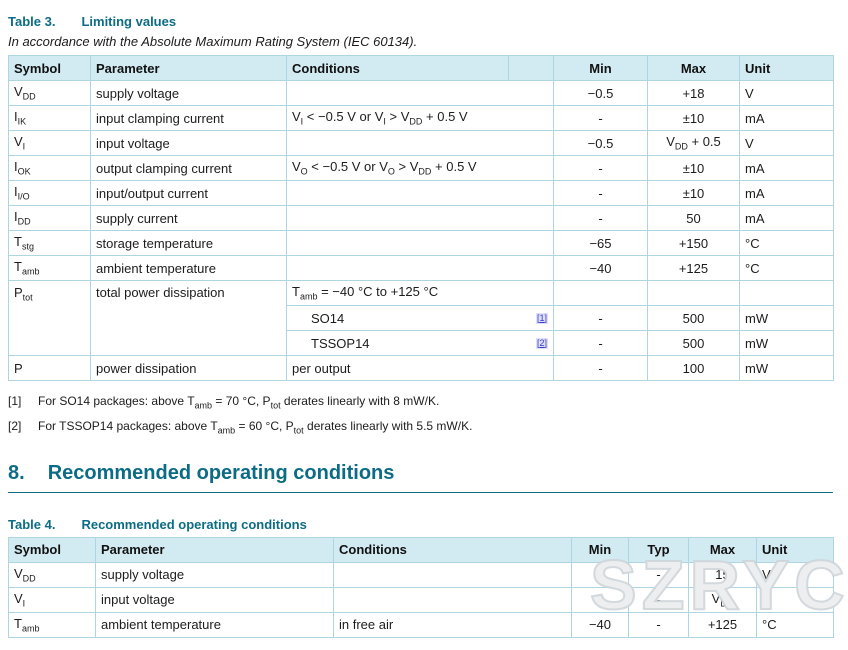 The width and height of the screenshot is (848, 650). What do you see at coordinates (541, 343) in the screenshot?
I see `footnote-ref-link: [2]` at bounding box center [541, 343].